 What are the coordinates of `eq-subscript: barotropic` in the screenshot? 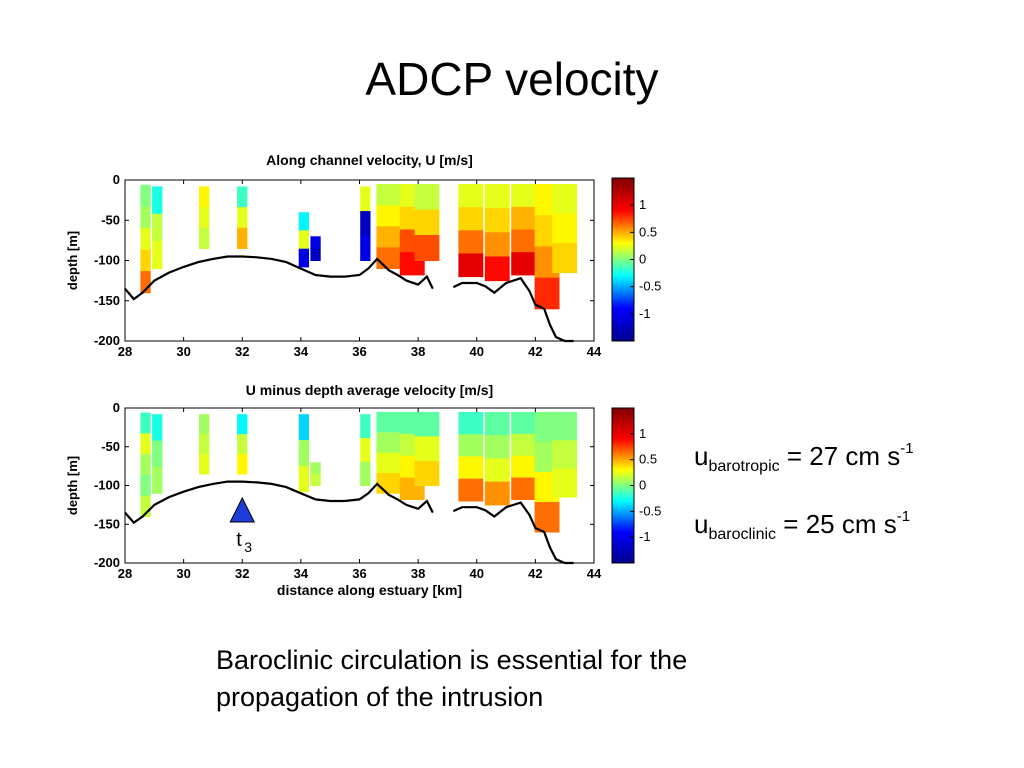 It's located at (744, 466).